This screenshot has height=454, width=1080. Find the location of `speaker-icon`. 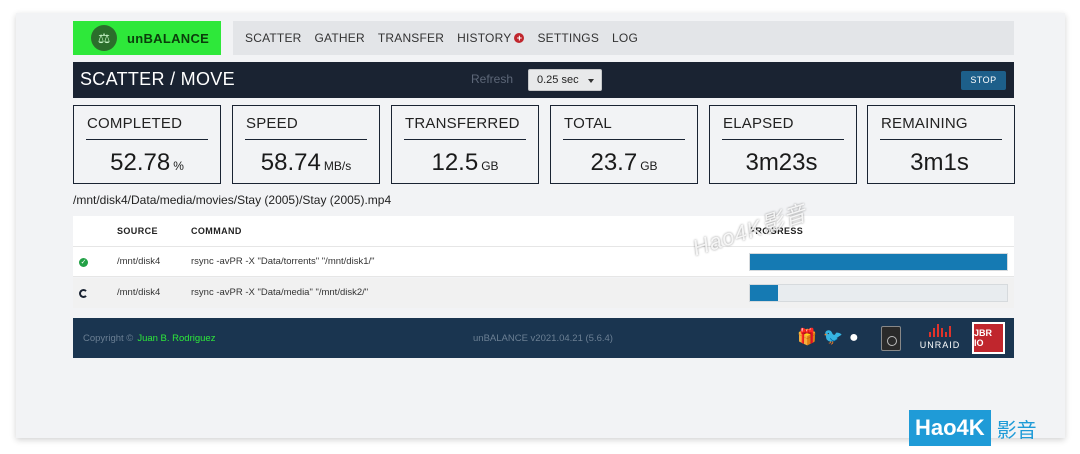

speaker-icon is located at coordinates (891, 338).